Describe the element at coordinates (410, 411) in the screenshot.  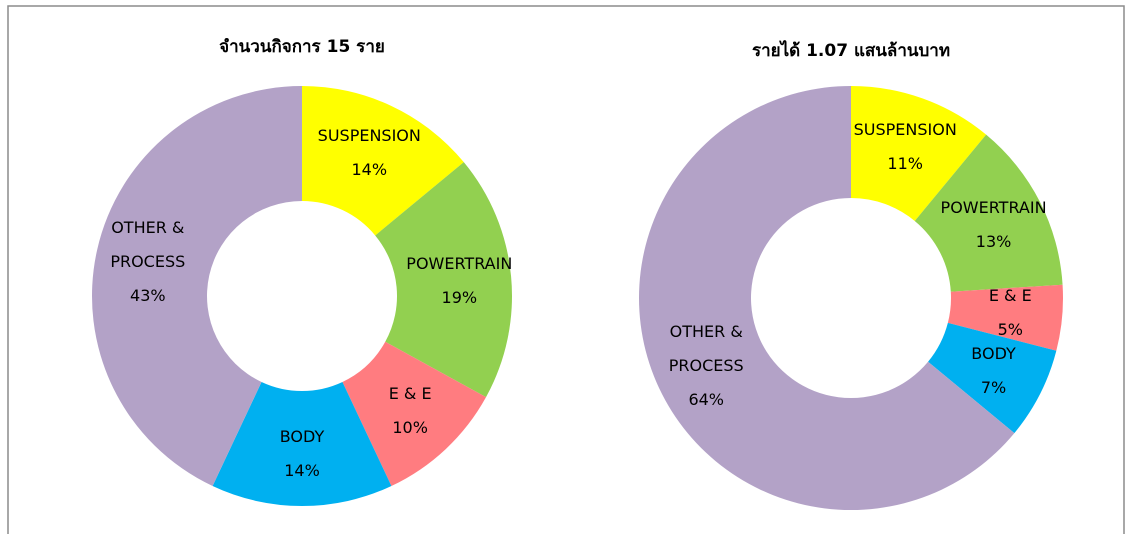
I see `segment-label: E & E 10%` at that location.